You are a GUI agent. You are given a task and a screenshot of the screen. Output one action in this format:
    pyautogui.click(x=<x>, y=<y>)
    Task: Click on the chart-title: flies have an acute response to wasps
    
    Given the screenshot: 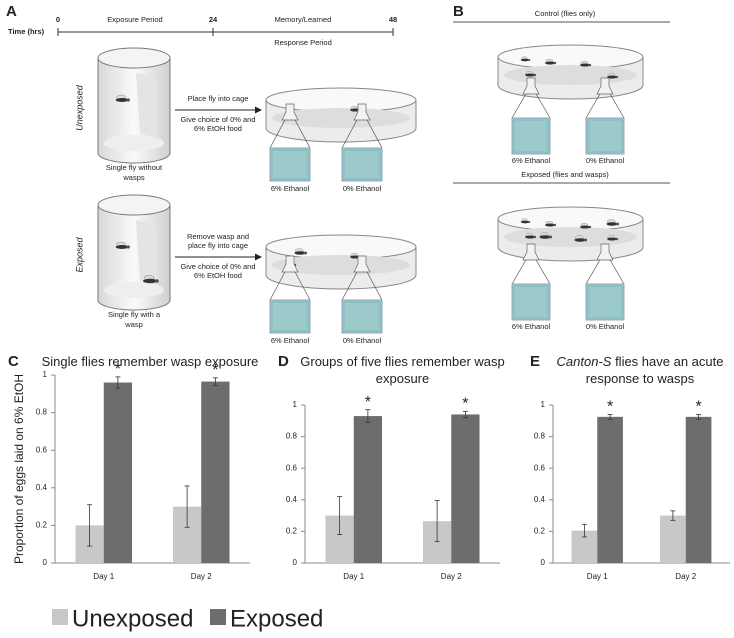 What is the action you would take?
    pyautogui.click(x=654, y=370)
    